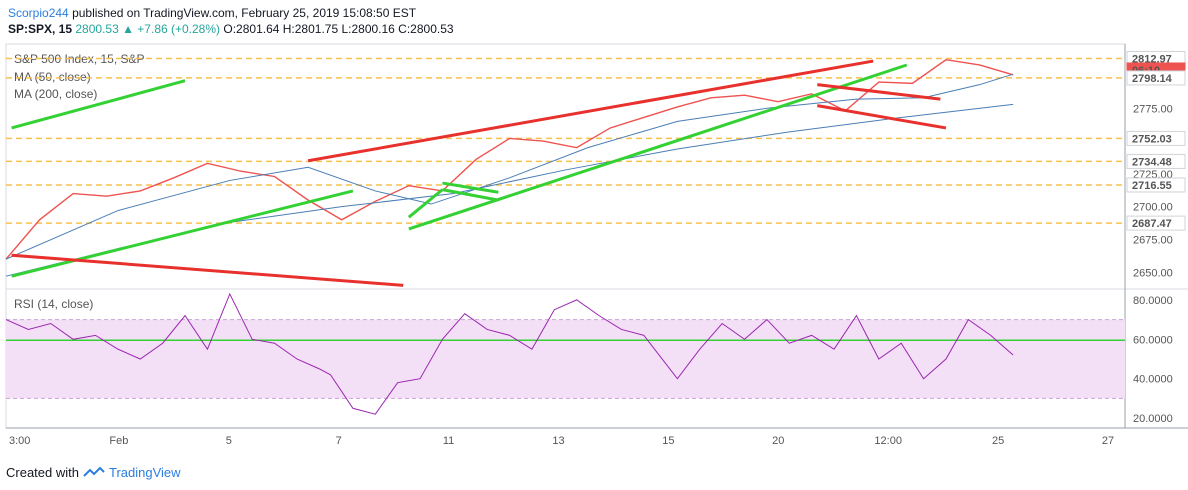  What do you see at coordinates (1153, 340) in the screenshot?
I see `rsi-tick-label: 60.0000` at bounding box center [1153, 340].